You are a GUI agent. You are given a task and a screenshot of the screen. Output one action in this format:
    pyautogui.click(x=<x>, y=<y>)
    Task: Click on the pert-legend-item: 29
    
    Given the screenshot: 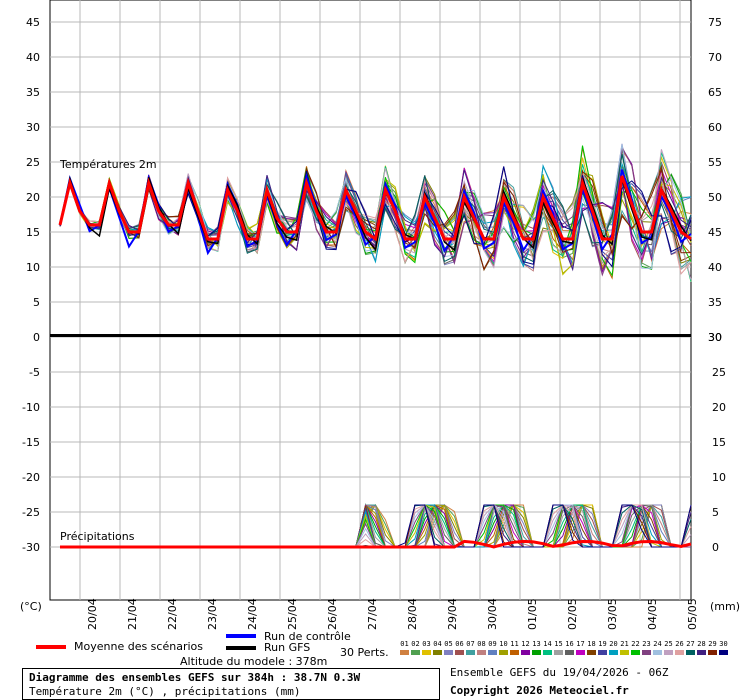 What is the action you would take?
    pyautogui.click(x=712, y=649)
    